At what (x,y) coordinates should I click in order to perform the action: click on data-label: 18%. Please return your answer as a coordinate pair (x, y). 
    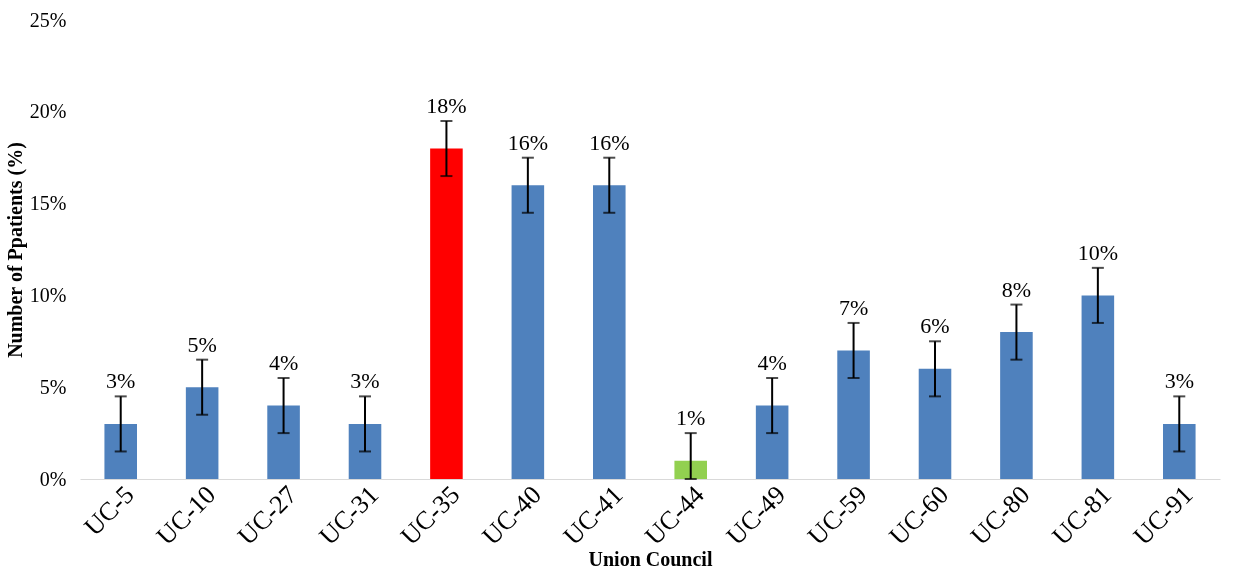
    Looking at the image, I should click on (446, 105).